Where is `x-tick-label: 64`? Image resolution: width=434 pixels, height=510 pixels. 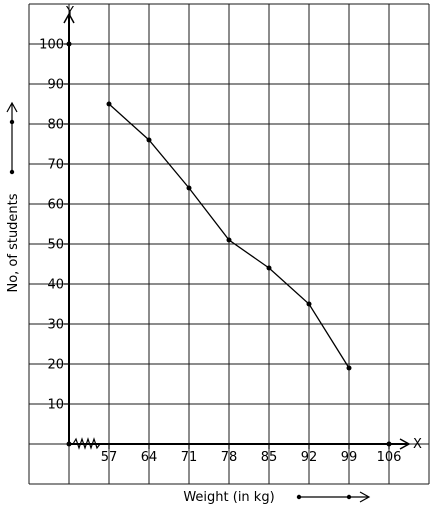
x-tick-label: 64 is located at coordinates (149, 457).